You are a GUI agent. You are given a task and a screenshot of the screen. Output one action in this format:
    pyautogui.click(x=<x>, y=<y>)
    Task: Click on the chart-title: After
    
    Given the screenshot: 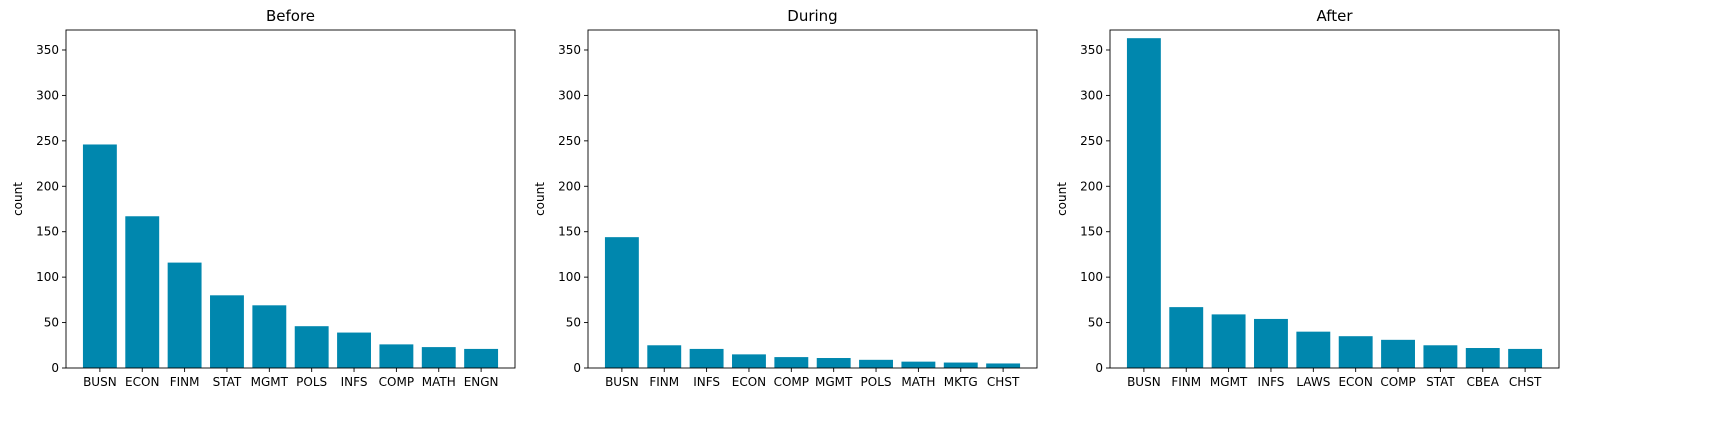 What is the action you would take?
    pyautogui.click(x=1334, y=16)
    